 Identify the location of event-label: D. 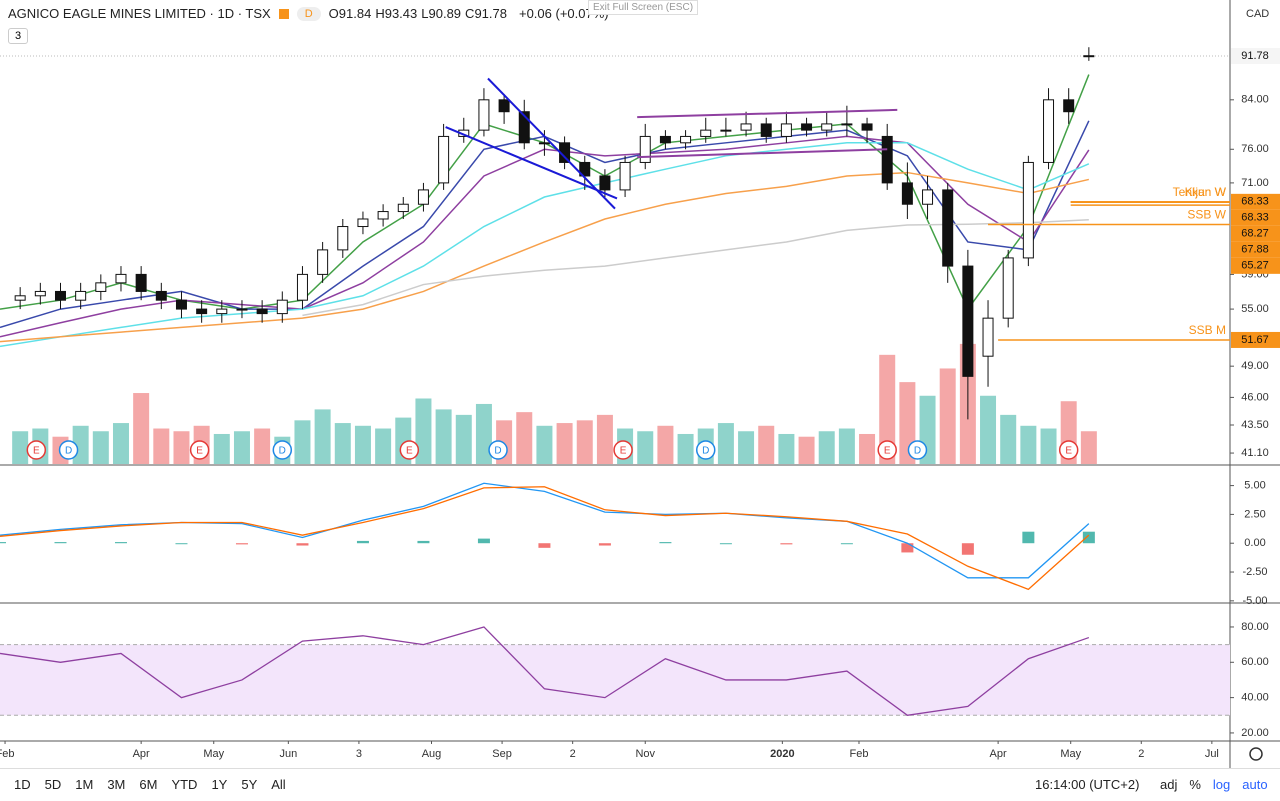
(68, 451).